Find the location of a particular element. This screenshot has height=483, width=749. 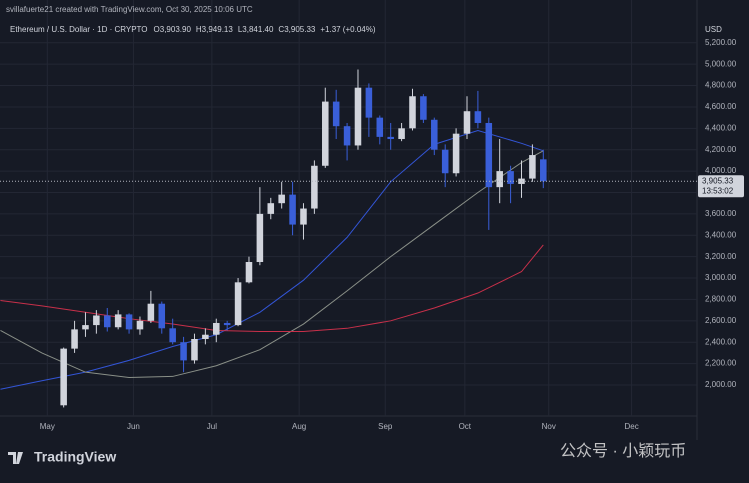

y-tick-label: 4,200.00 is located at coordinates (721, 149).